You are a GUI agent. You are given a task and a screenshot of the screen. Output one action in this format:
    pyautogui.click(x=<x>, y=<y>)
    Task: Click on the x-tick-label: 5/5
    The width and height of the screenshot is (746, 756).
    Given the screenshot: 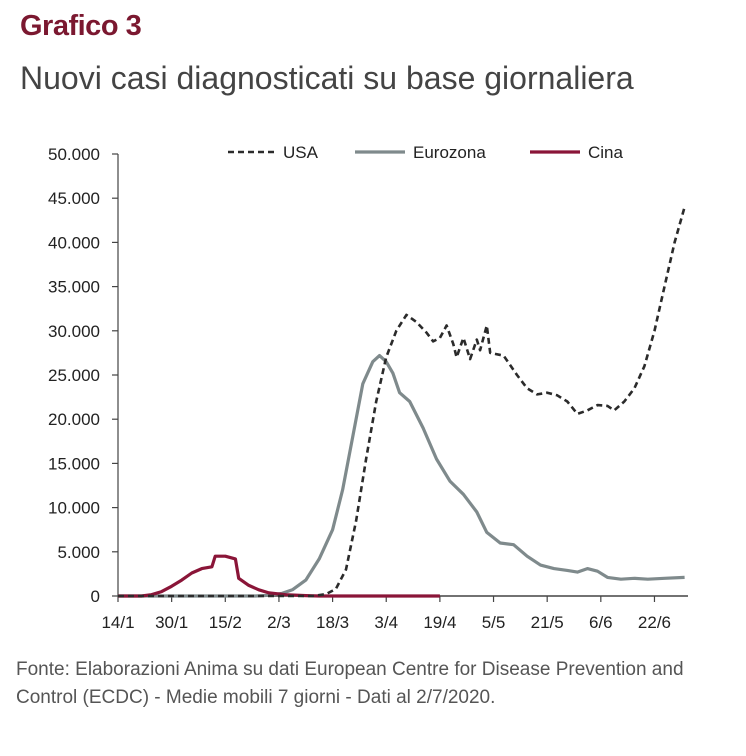 What is the action you would take?
    pyautogui.click(x=494, y=622)
    